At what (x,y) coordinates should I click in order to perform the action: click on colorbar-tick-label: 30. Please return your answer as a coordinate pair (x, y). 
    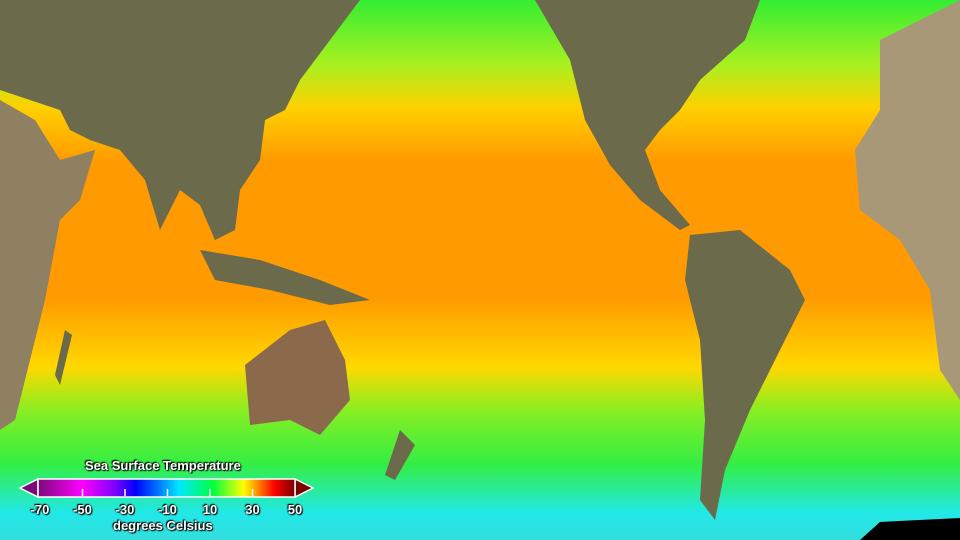
    Looking at the image, I should click on (252, 509).